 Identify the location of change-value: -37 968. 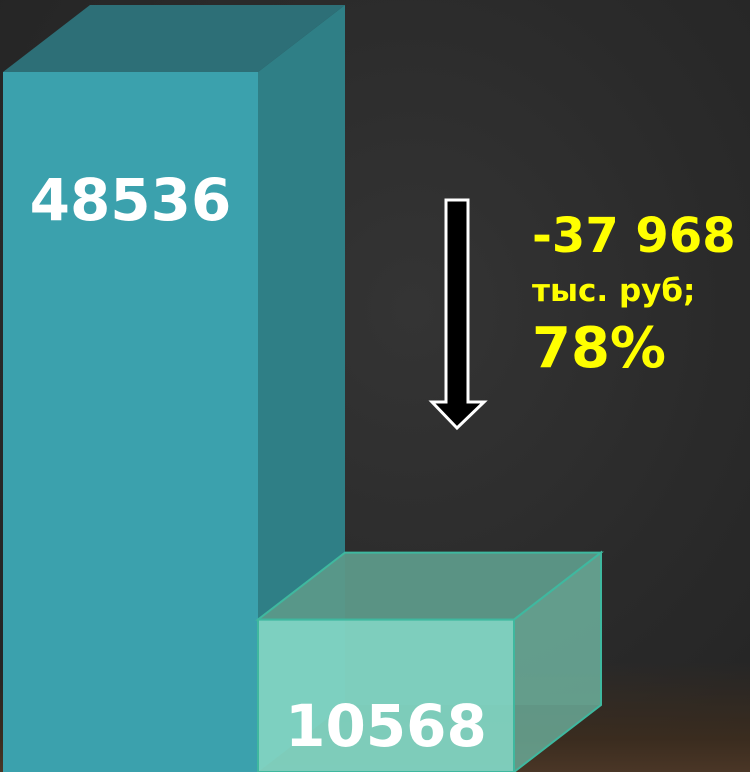
(634, 236).